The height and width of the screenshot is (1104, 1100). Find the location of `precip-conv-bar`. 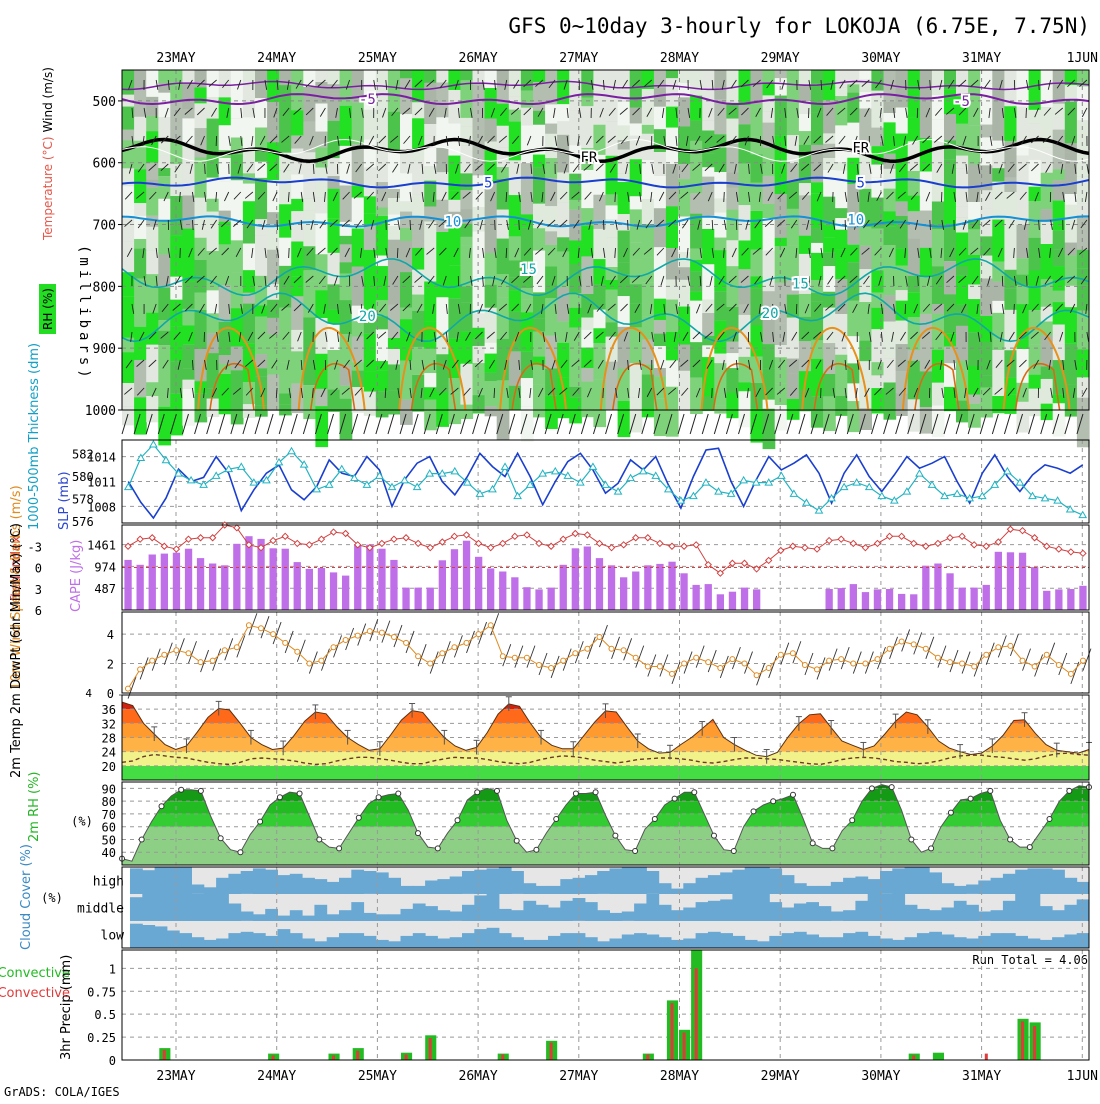

precip-conv-bar is located at coordinates (1022, 1041).